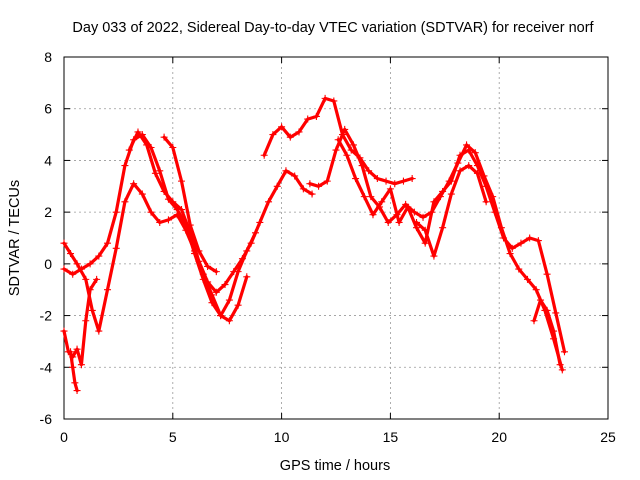 The image size is (640, 480). What do you see at coordinates (15, 238) in the screenshot?
I see `y-axis-label: SDTVAR / TECUs` at bounding box center [15, 238].